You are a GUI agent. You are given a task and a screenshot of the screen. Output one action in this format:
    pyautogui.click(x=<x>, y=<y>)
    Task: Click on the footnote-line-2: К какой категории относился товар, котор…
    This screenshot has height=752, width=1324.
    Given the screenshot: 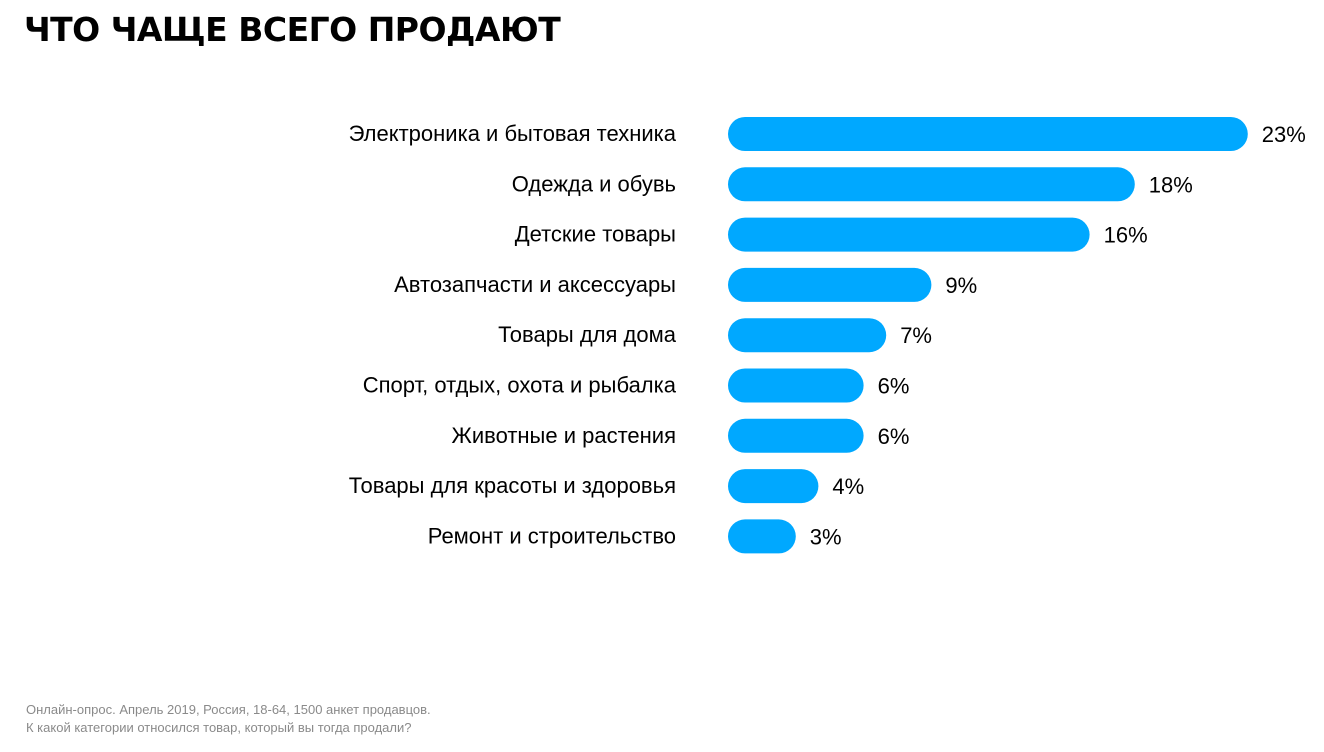 What is the action you would take?
    pyautogui.click(x=219, y=727)
    